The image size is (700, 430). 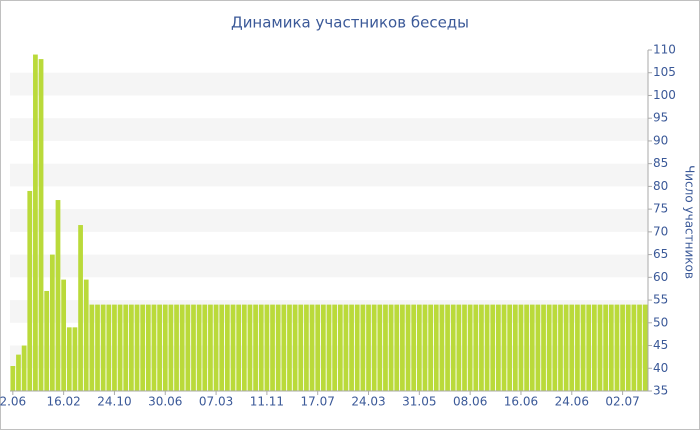 What do you see at coordinates (664, 50) in the screenshot?
I see `y-tick-label: 110` at bounding box center [664, 50].